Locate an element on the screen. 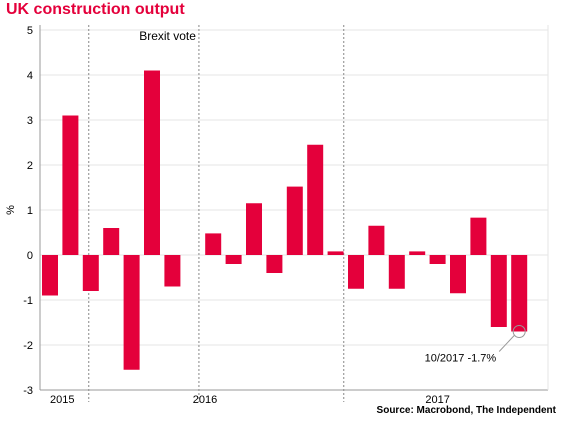  y-tick-label: 4 is located at coordinates (30, 76).